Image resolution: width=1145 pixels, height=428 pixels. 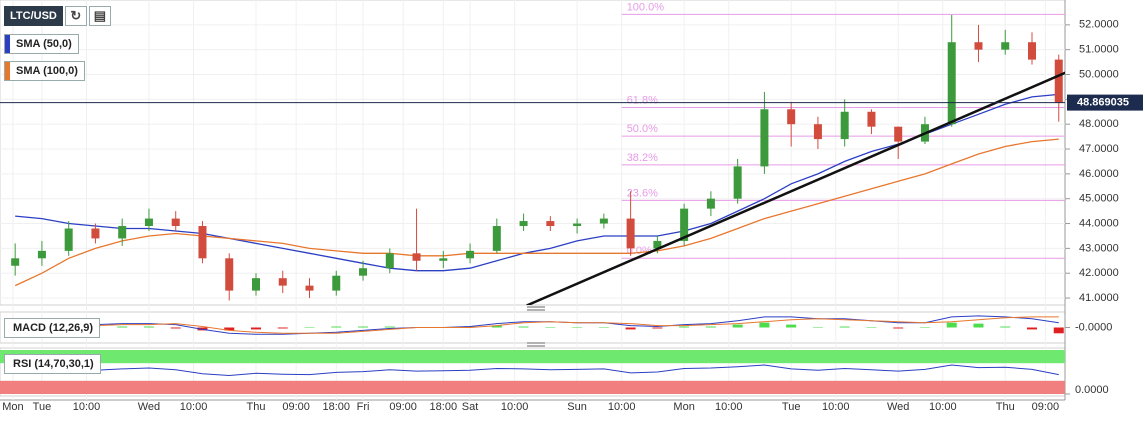 What do you see at coordinates (12, 407) in the screenshot?
I see `x-tick-label: Mon` at bounding box center [12, 407].